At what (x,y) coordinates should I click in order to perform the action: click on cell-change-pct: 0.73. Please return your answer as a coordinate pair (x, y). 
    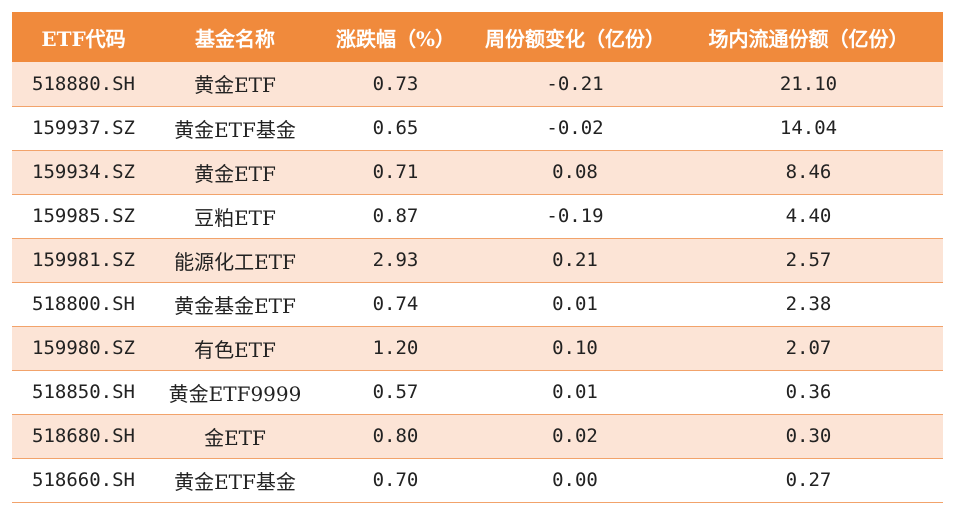
    Looking at the image, I should click on (395, 84).